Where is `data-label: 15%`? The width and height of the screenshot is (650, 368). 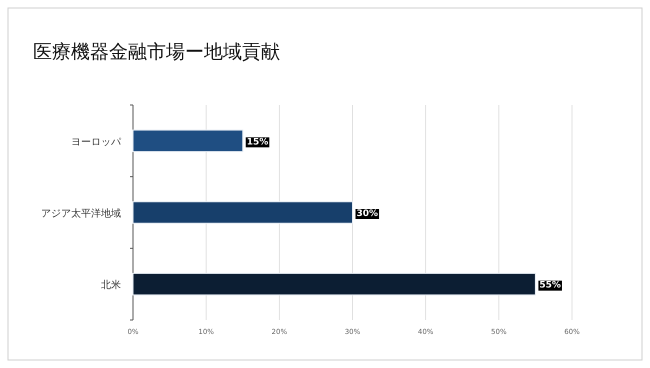 data-label: 15% is located at coordinates (257, 142).